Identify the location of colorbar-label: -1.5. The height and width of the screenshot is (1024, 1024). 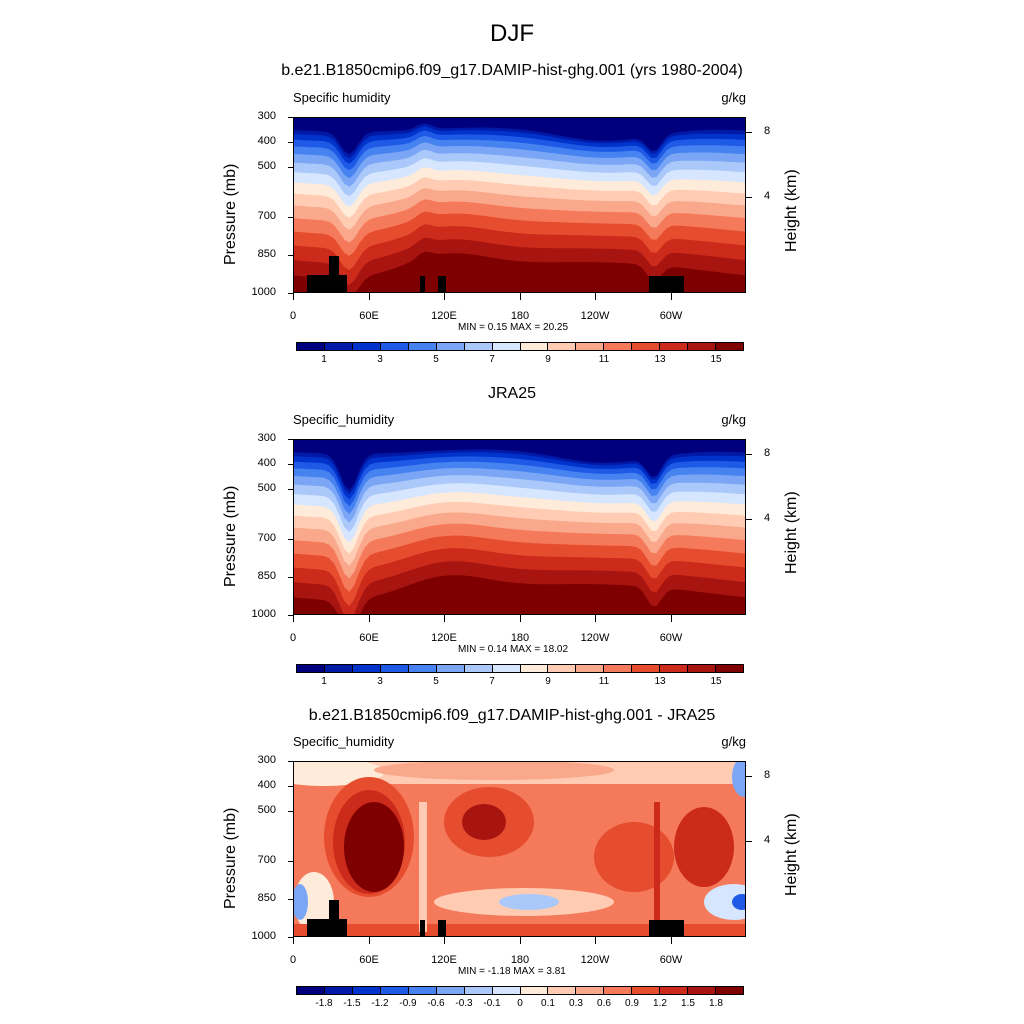
(352, 1003).